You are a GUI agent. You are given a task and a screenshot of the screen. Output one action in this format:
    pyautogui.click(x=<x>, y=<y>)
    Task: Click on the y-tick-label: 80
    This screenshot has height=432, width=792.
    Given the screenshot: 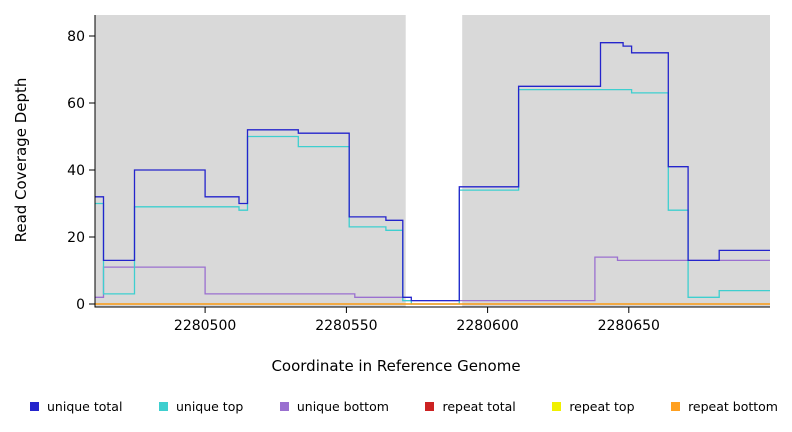 What is the action you would take?
    pyautogui.click(x=76, y=37)
    